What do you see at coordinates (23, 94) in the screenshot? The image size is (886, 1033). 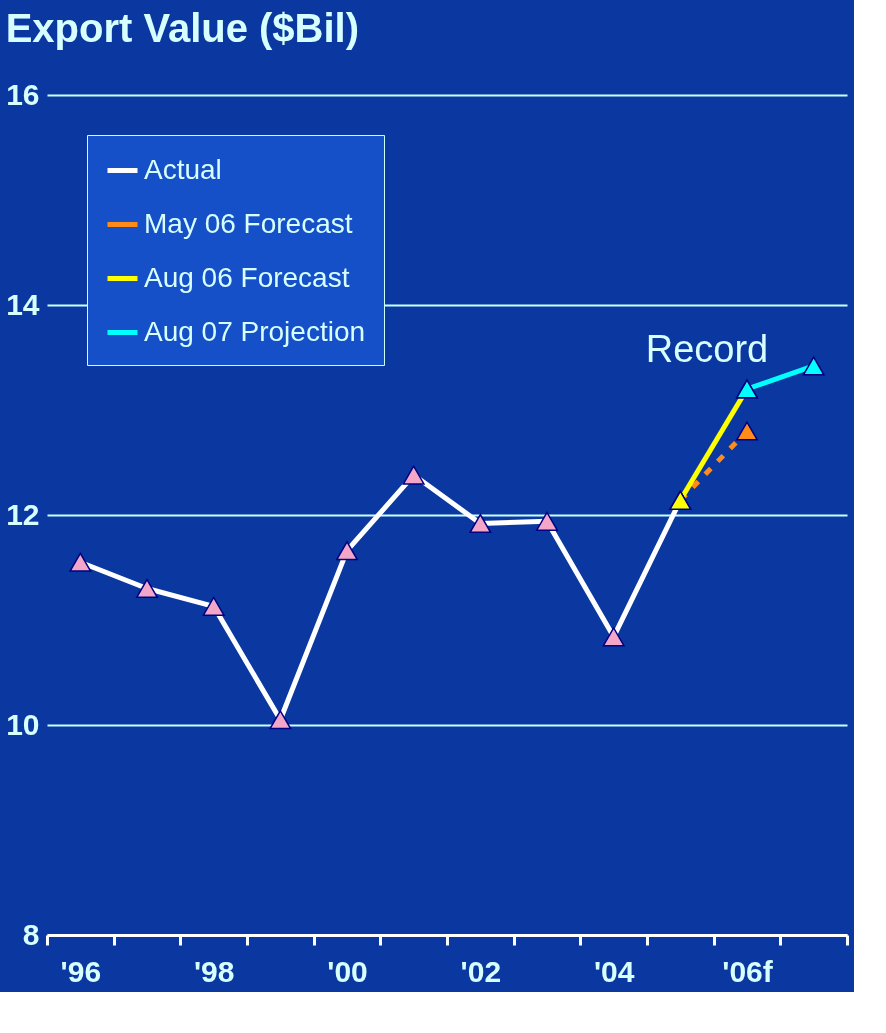 I see `y-tick-label: 16` at bounding box center [23, 94].